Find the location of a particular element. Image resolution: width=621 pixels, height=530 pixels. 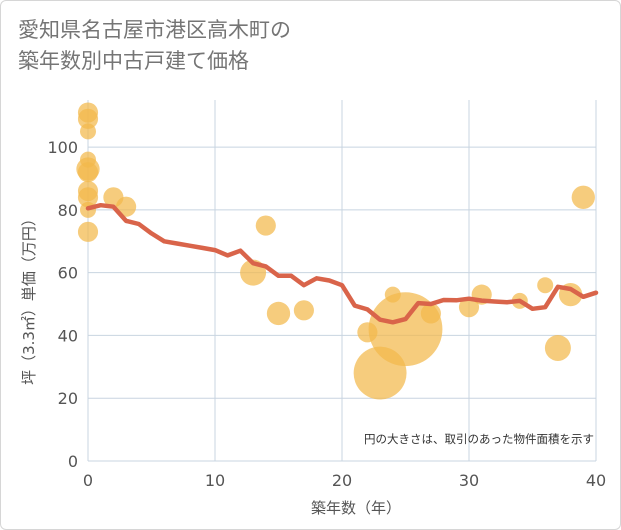

y-axis-title: 坪（3.3㎡）単価（万円） is located at coordinates (29, 298).